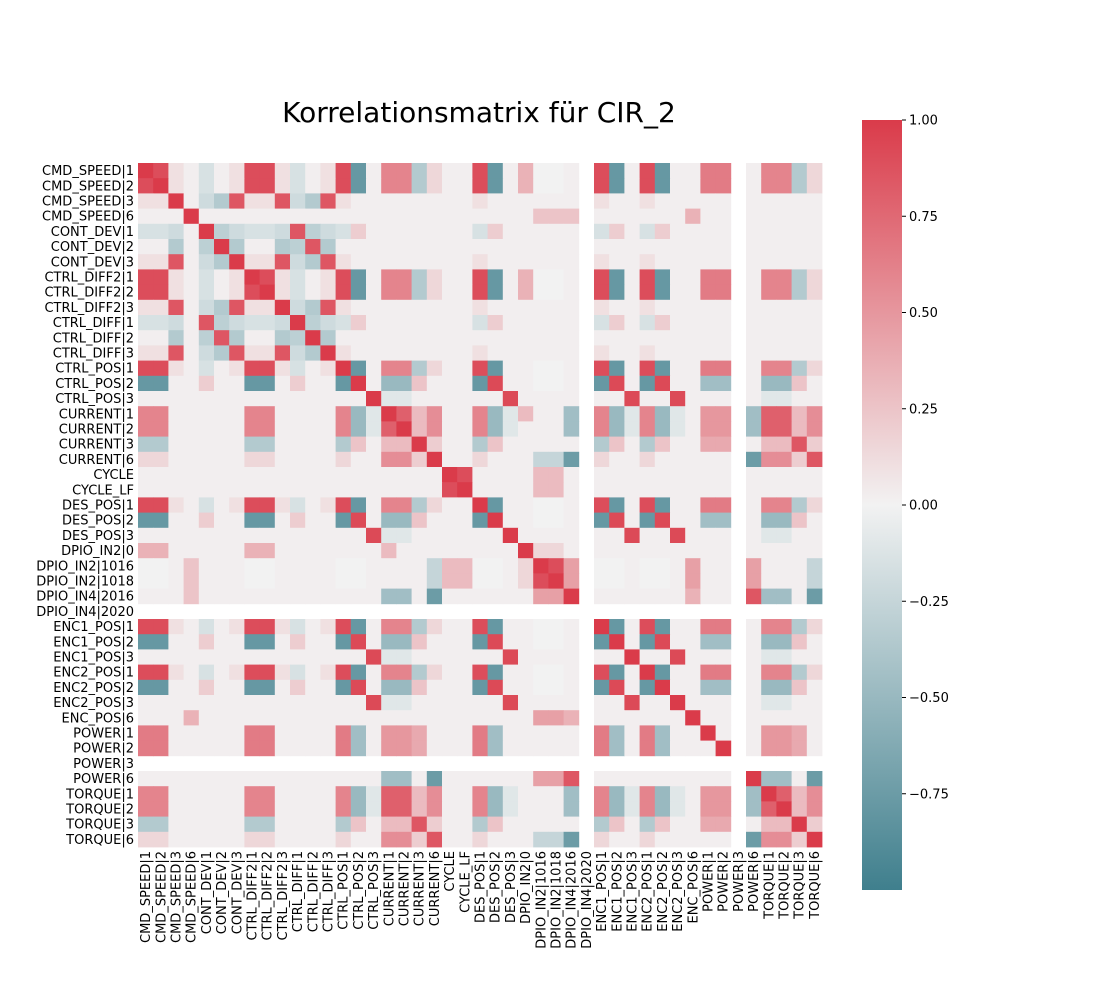 The height and width of the screenshot is (1000, 1100). I want to click on chart-title: Korrelationsmatrix für CIR_2, so click(479, 112).